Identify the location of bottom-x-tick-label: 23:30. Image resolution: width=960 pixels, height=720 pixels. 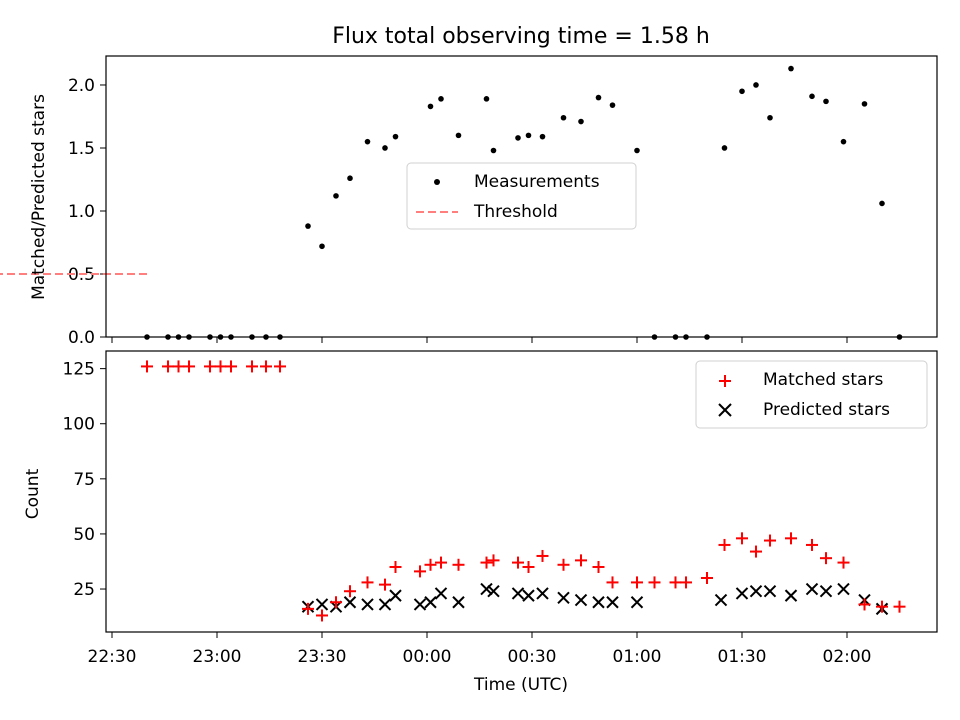
(322, 657).